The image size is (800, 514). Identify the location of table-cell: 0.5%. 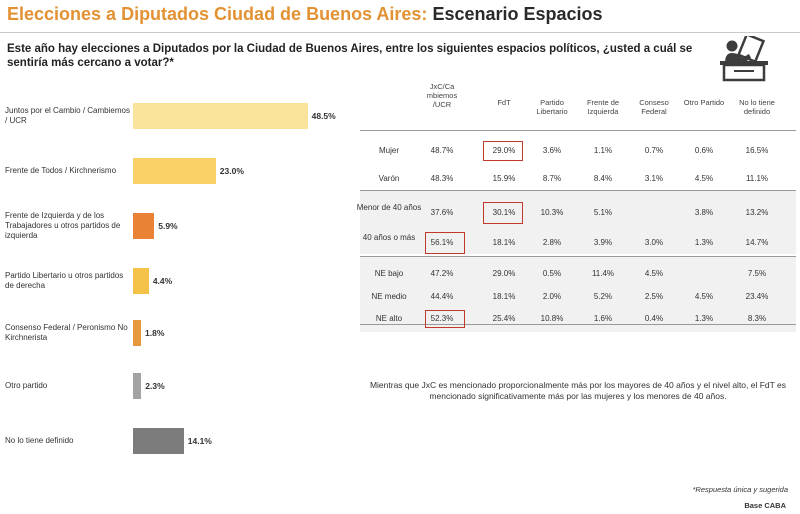
(552, 273).